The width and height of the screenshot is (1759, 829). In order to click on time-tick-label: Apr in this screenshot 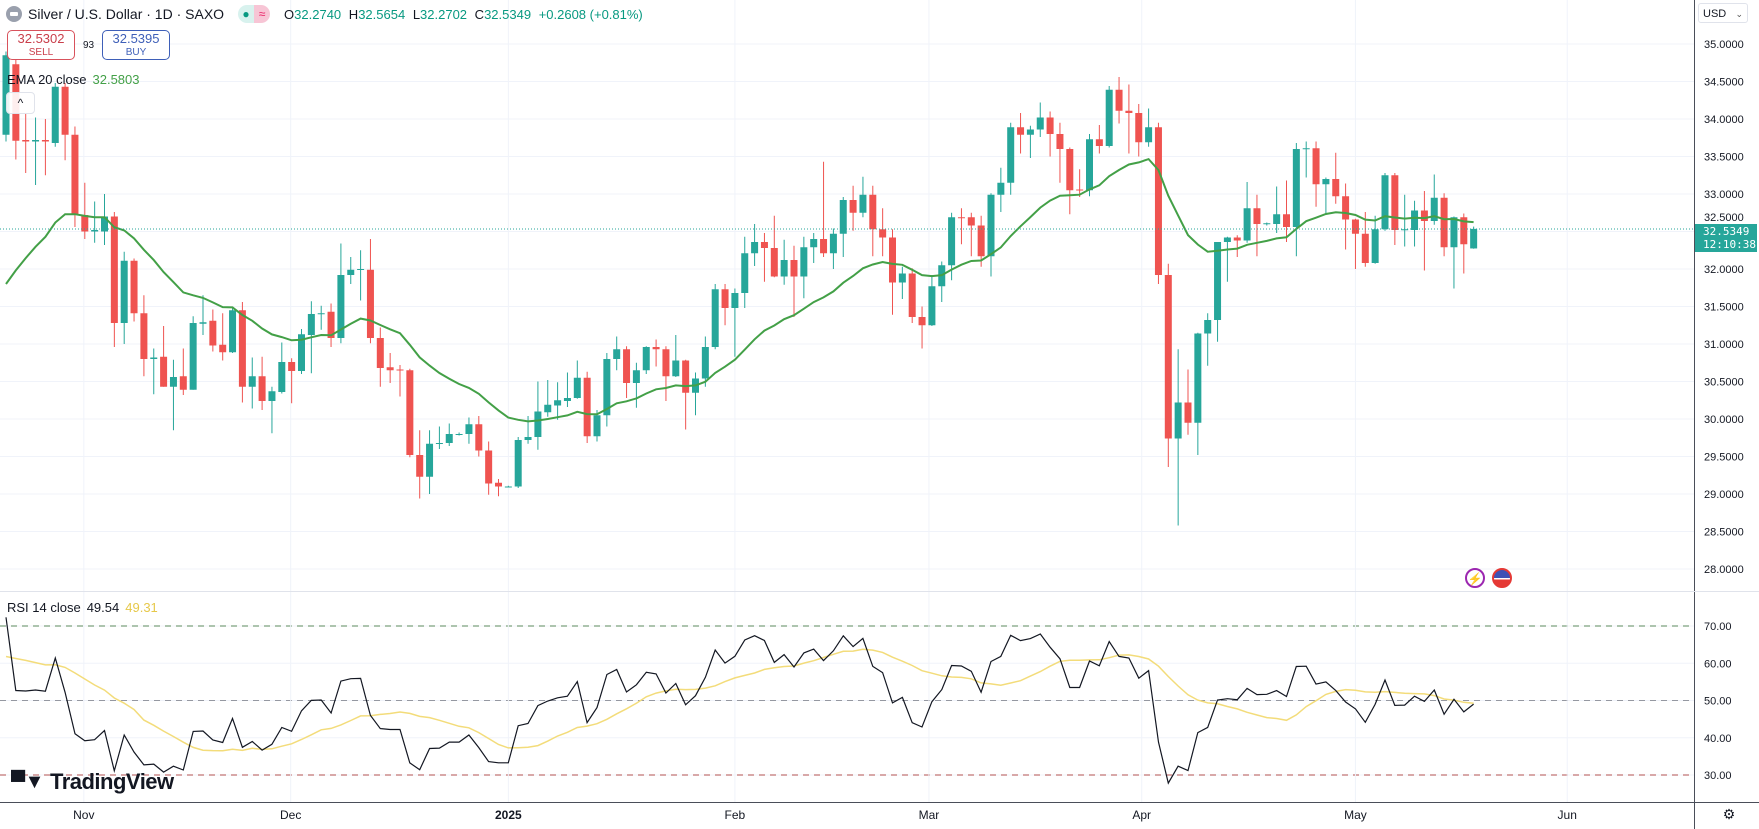, I will do `click(1141, 815)`.